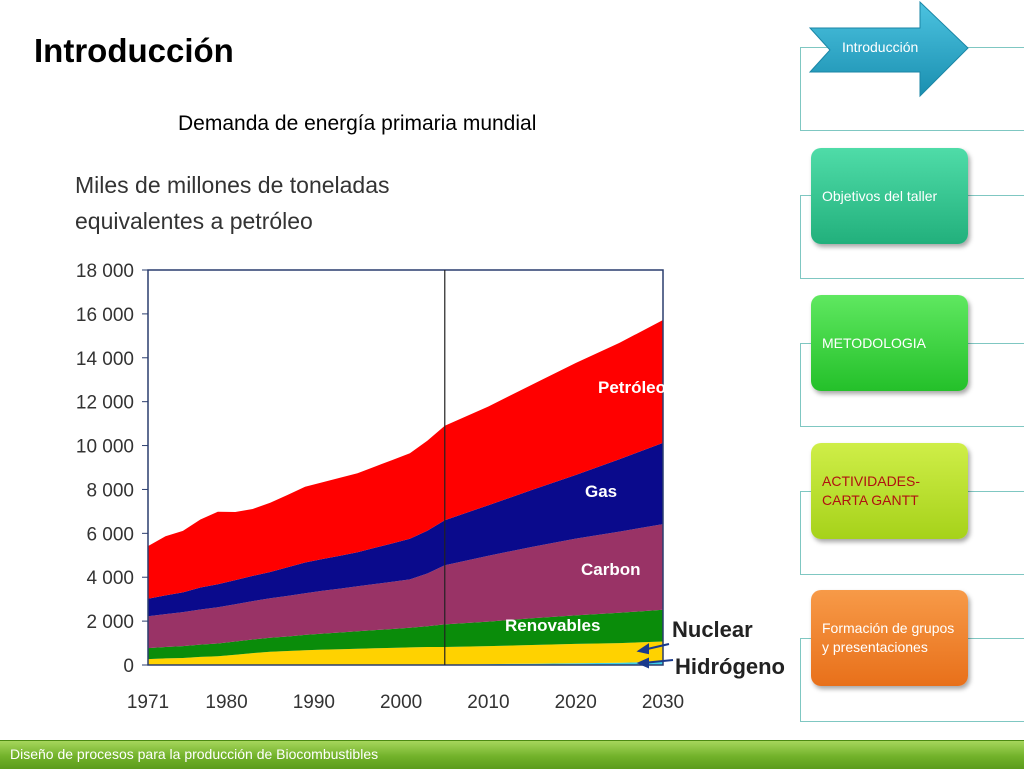  I want to click on label-nuclear: Nuclear, so click(712, 629).